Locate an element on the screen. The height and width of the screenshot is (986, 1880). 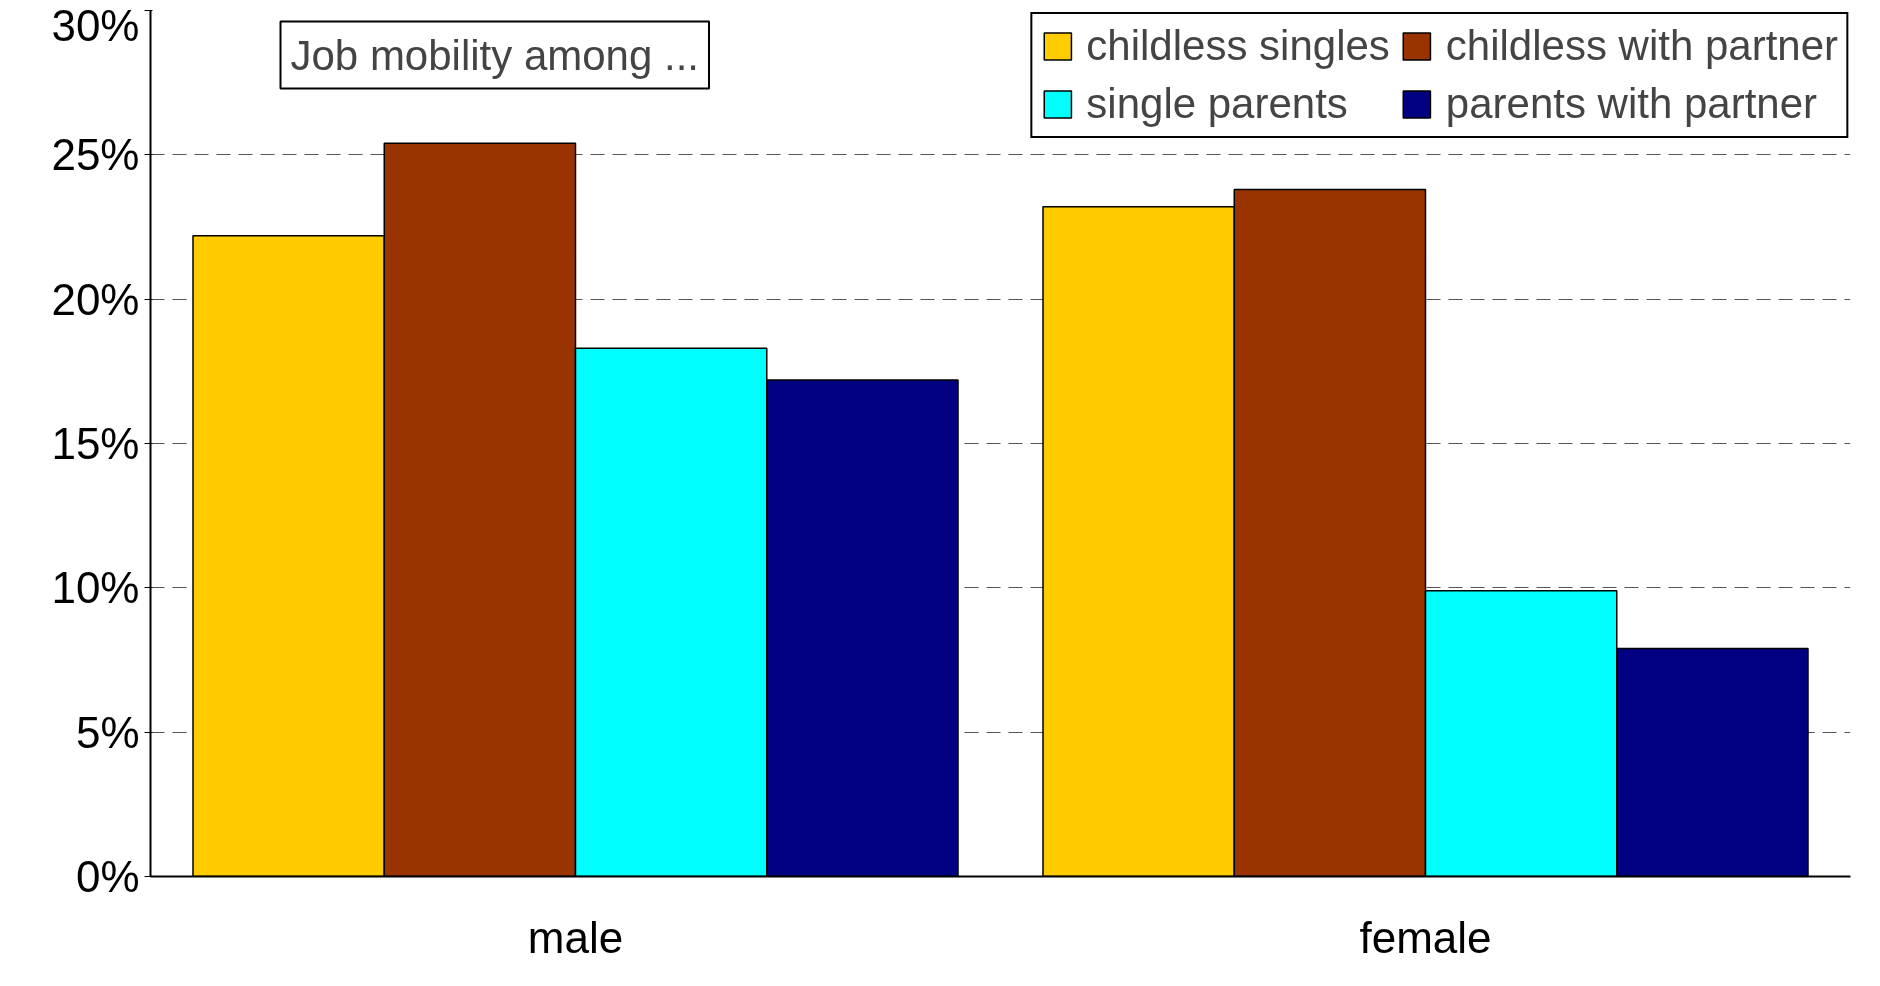
y-tick-label: 15% is located at coordinates (95, 443).